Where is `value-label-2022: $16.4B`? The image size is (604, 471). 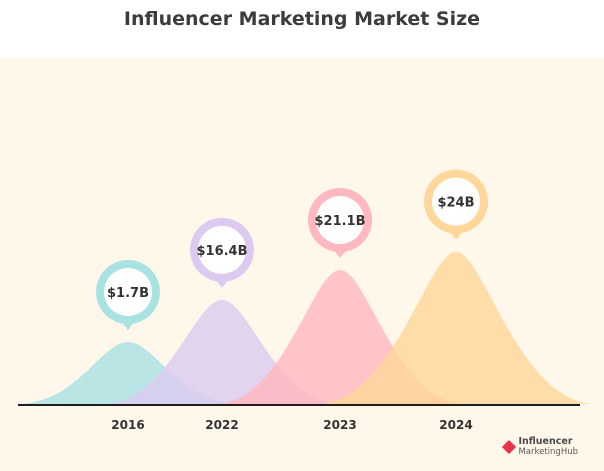 value-label-2022: $16.4B is located at coordinates (221, 251).